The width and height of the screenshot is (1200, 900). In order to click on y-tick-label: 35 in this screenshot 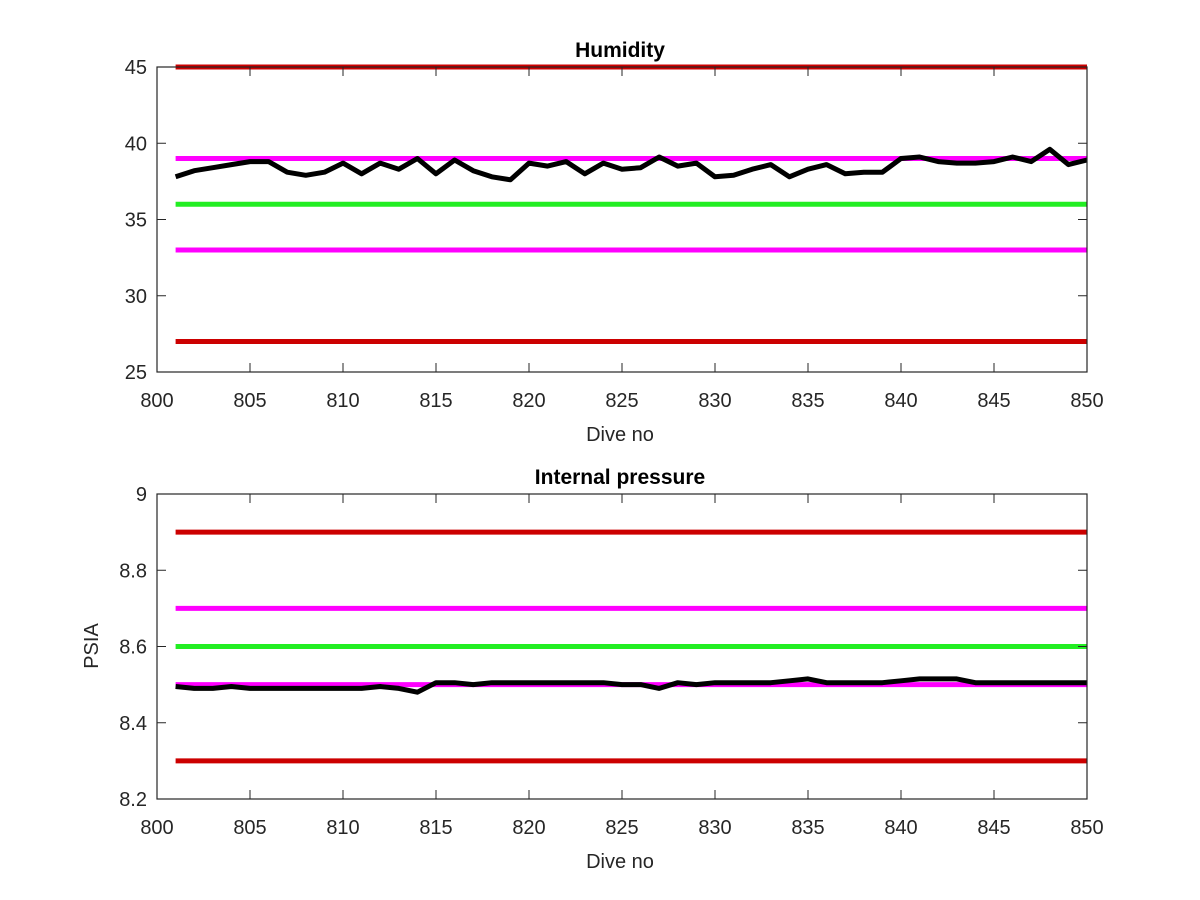, I will do `click(136, 221)`.